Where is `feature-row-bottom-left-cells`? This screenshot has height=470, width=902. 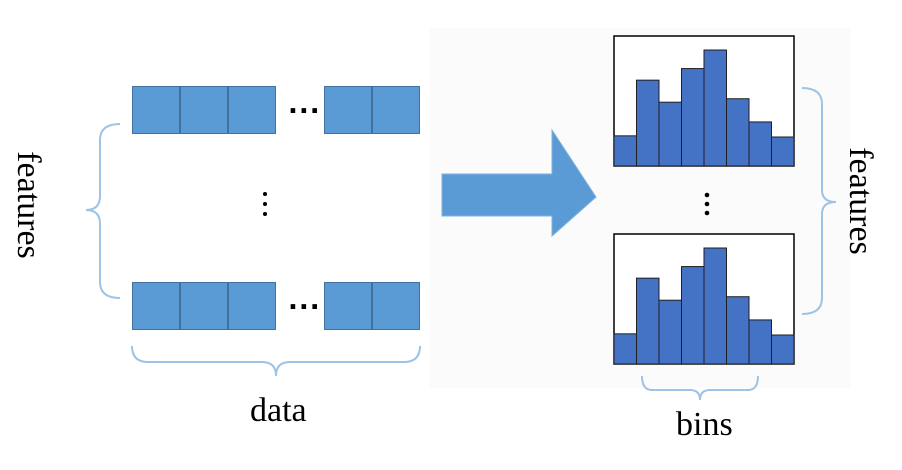 feature-row-bottom-left-cells is located at coordinates (204, 306).